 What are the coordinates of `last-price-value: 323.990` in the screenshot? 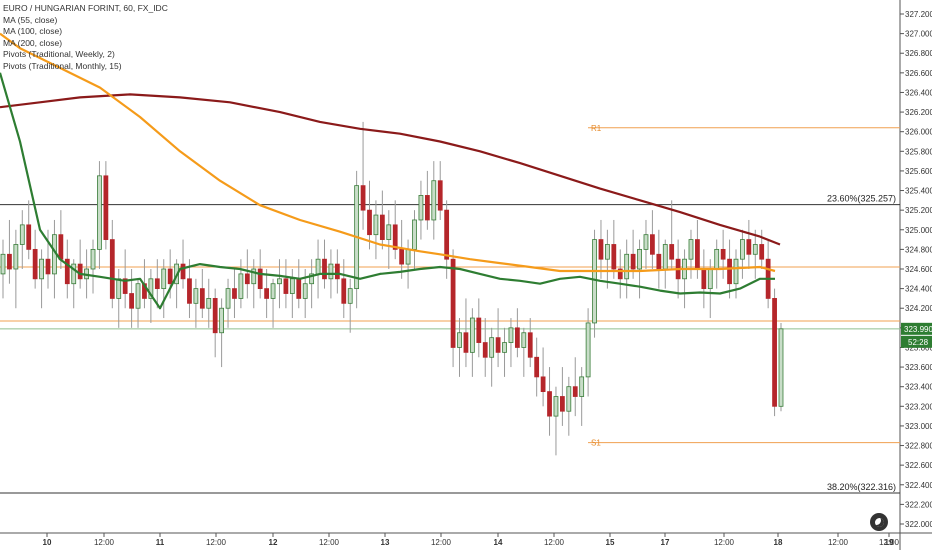 It's located at (918, 329).